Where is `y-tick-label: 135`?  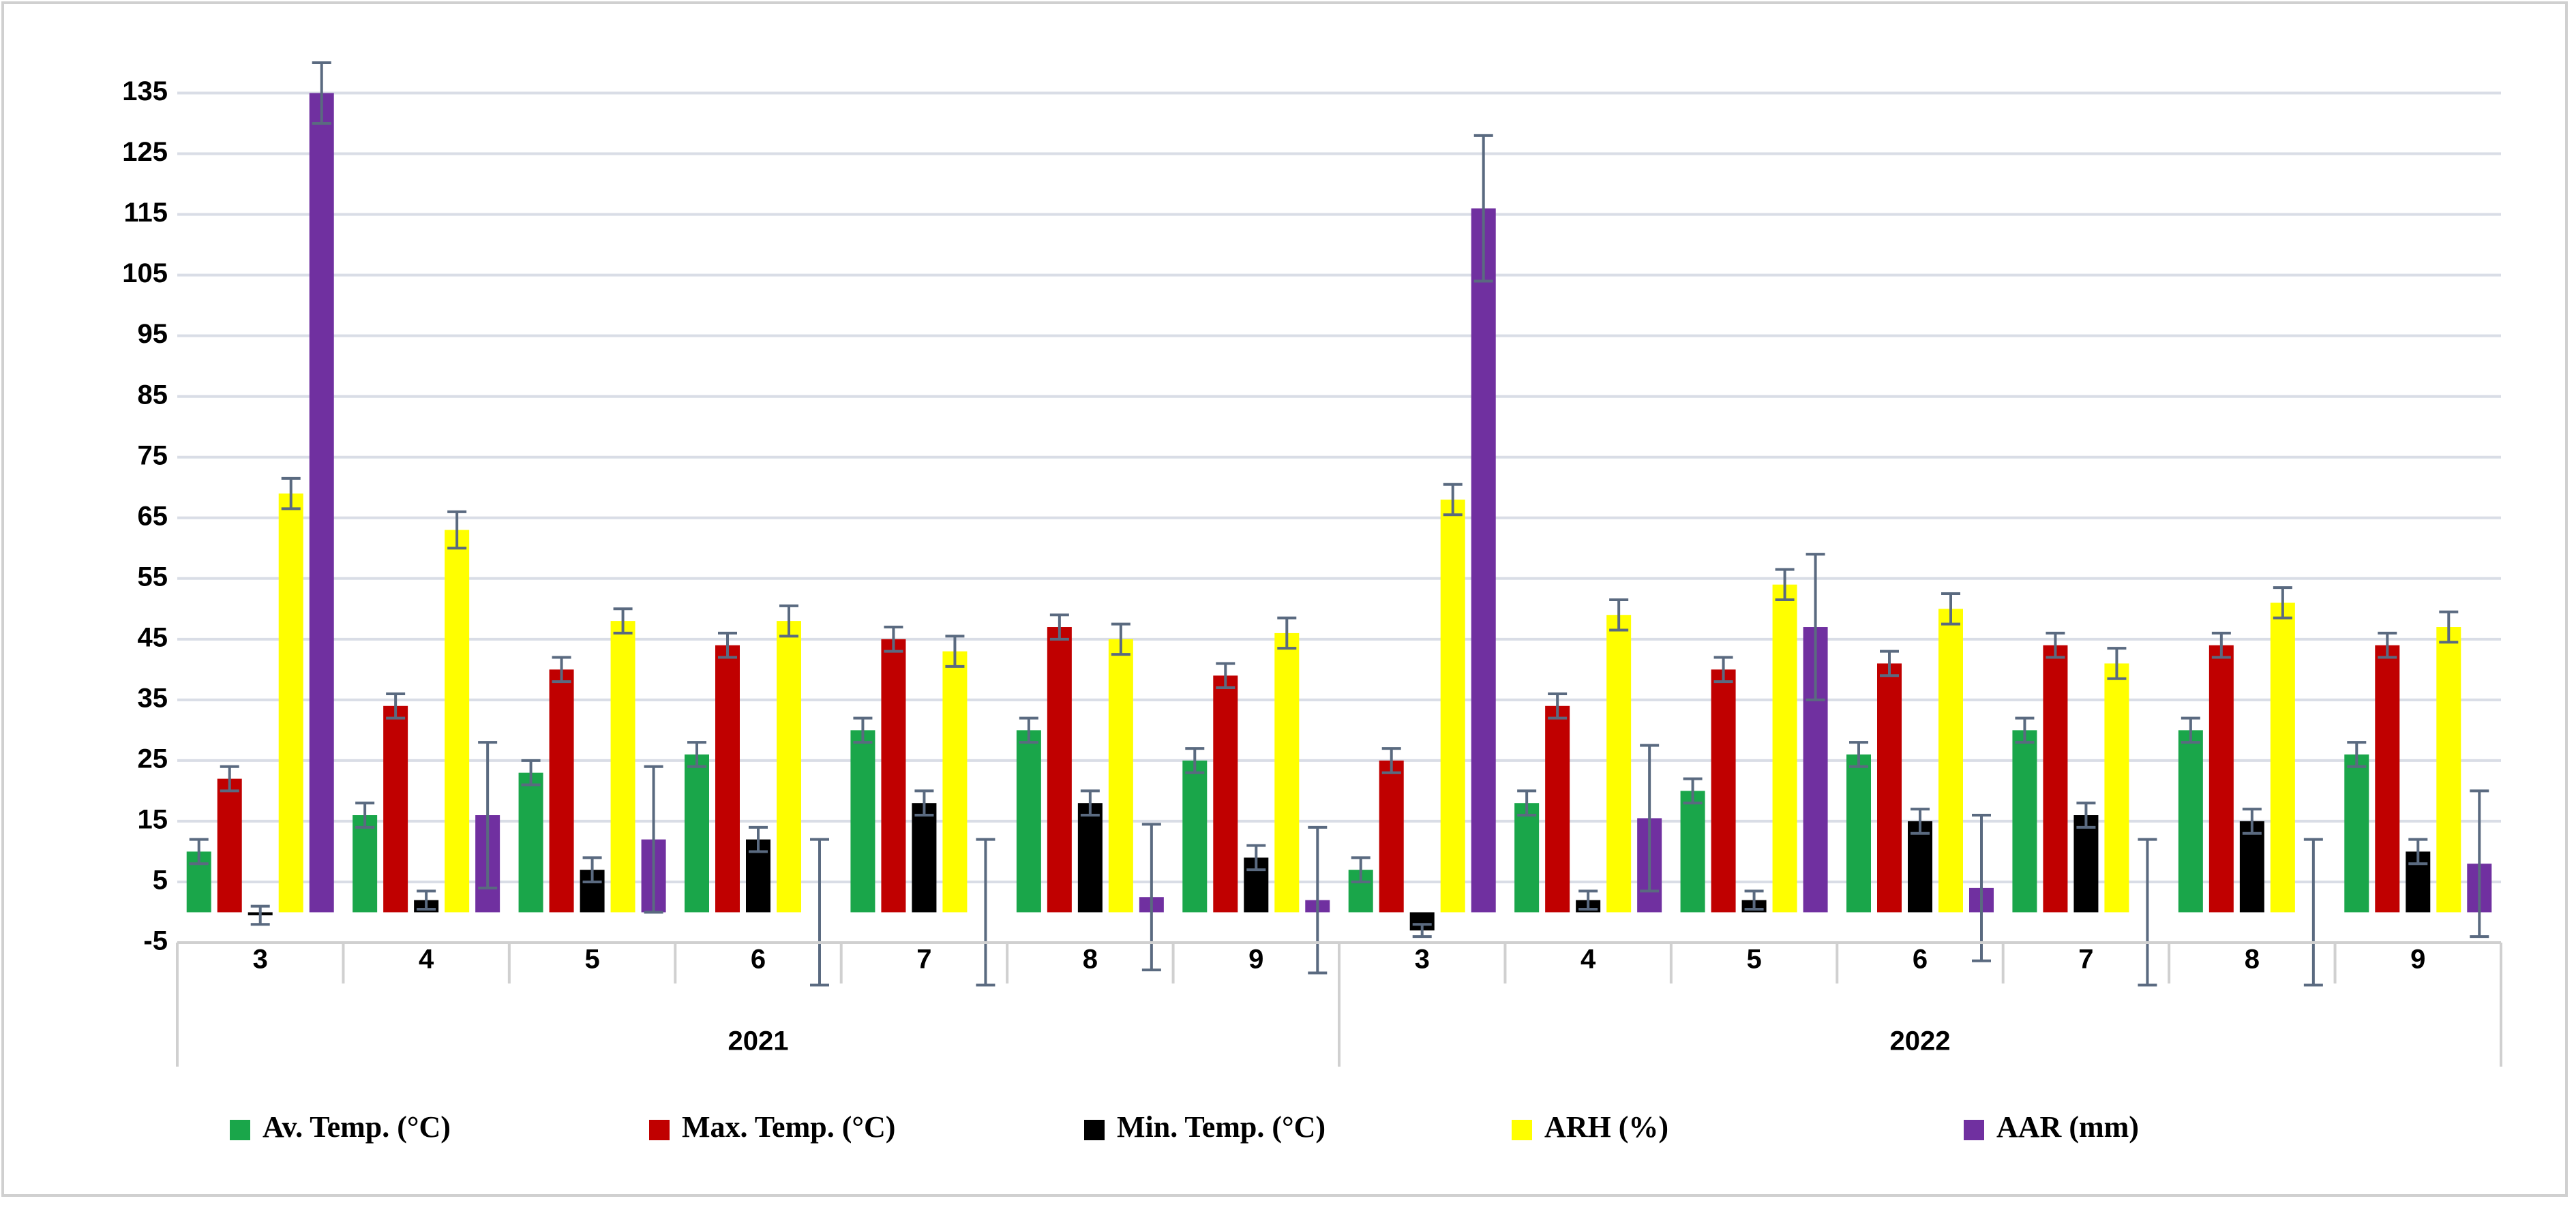
y-tick-label: 135 is located at coordinates (145, 91).